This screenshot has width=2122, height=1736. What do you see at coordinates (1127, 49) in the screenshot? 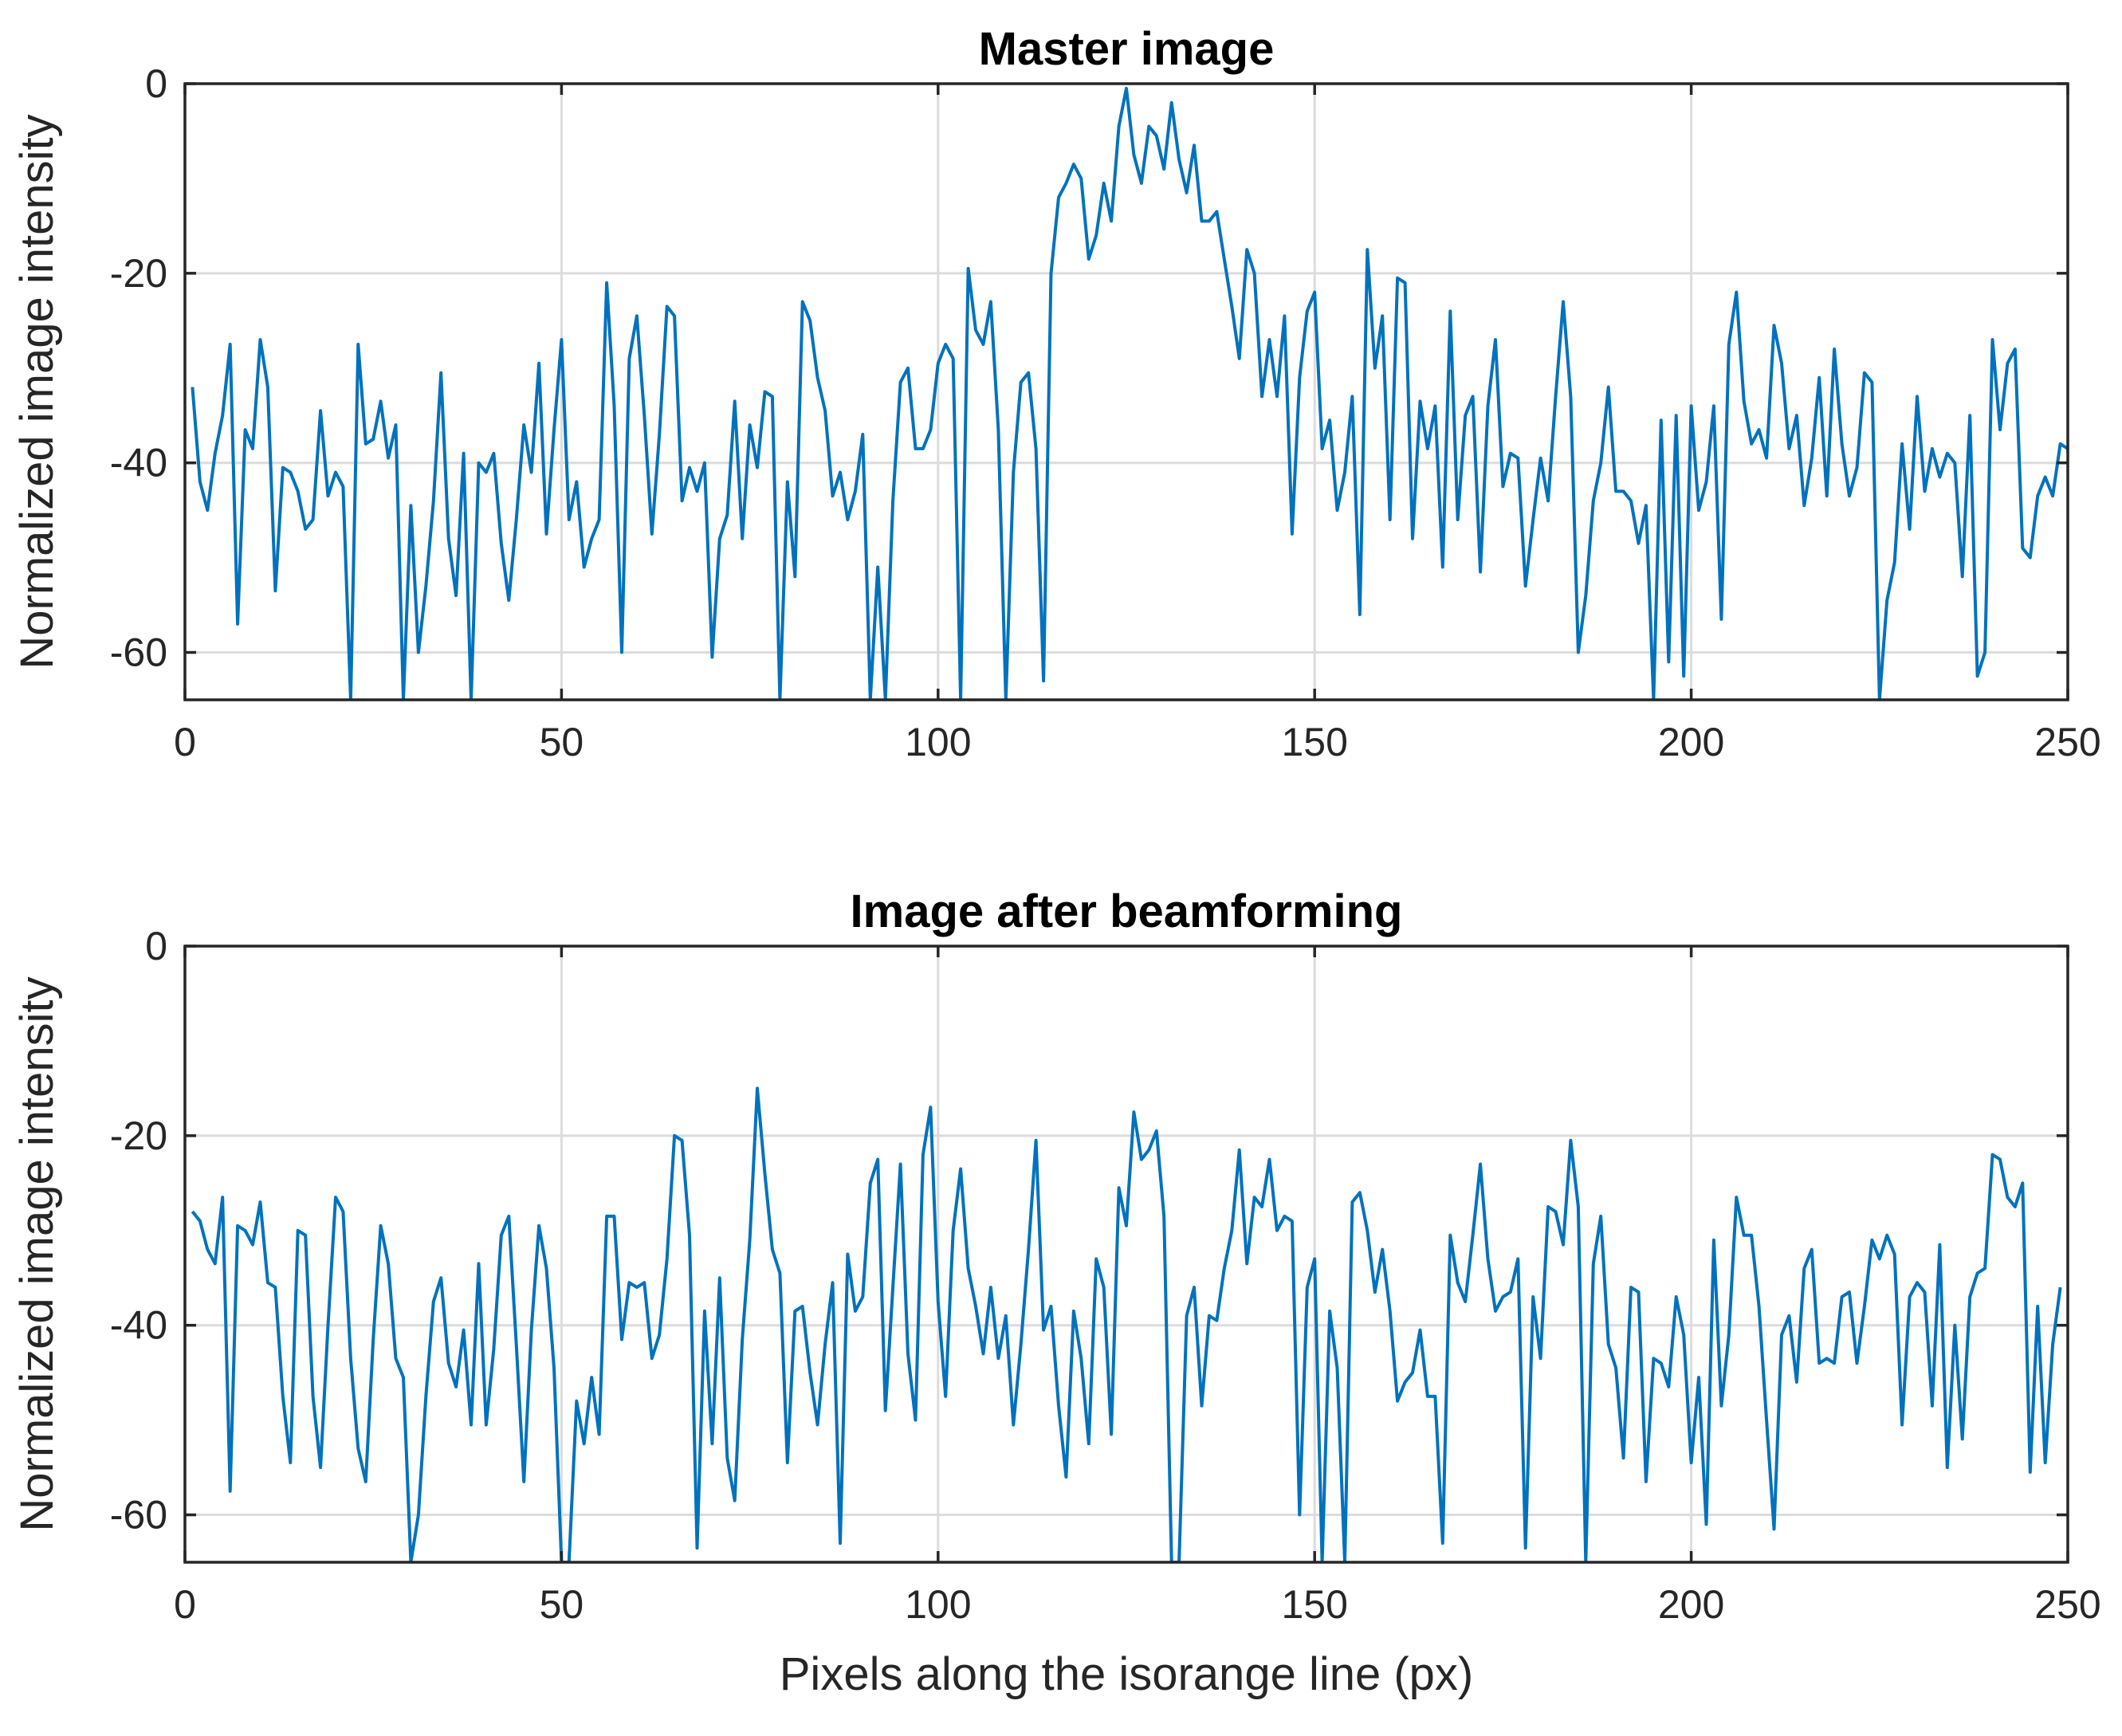
I see `chart-title: Master image` at bounding box center [1127, 49].